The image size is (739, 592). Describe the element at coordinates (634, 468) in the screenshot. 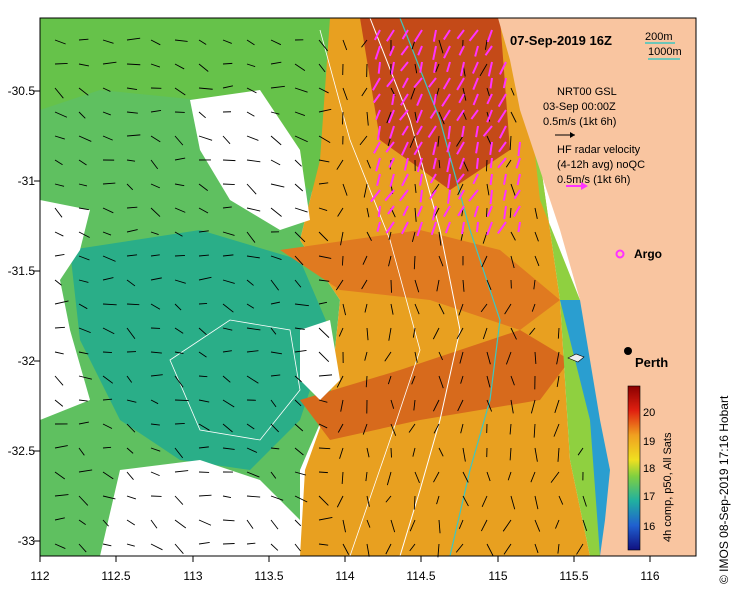

I see `colorbar` at that location.